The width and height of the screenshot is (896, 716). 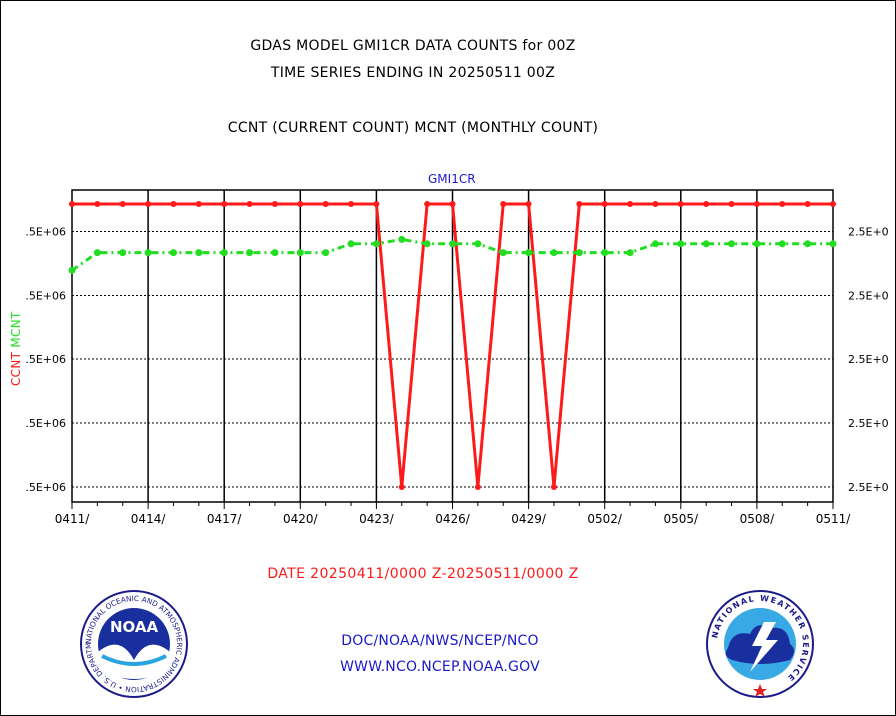 I want to click on x-tick-label: 0508/, so click(x=758, y=519).